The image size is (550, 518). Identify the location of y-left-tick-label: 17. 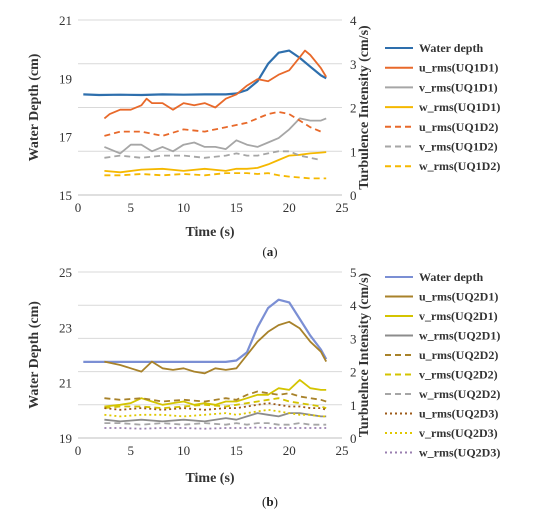
(66, 137).